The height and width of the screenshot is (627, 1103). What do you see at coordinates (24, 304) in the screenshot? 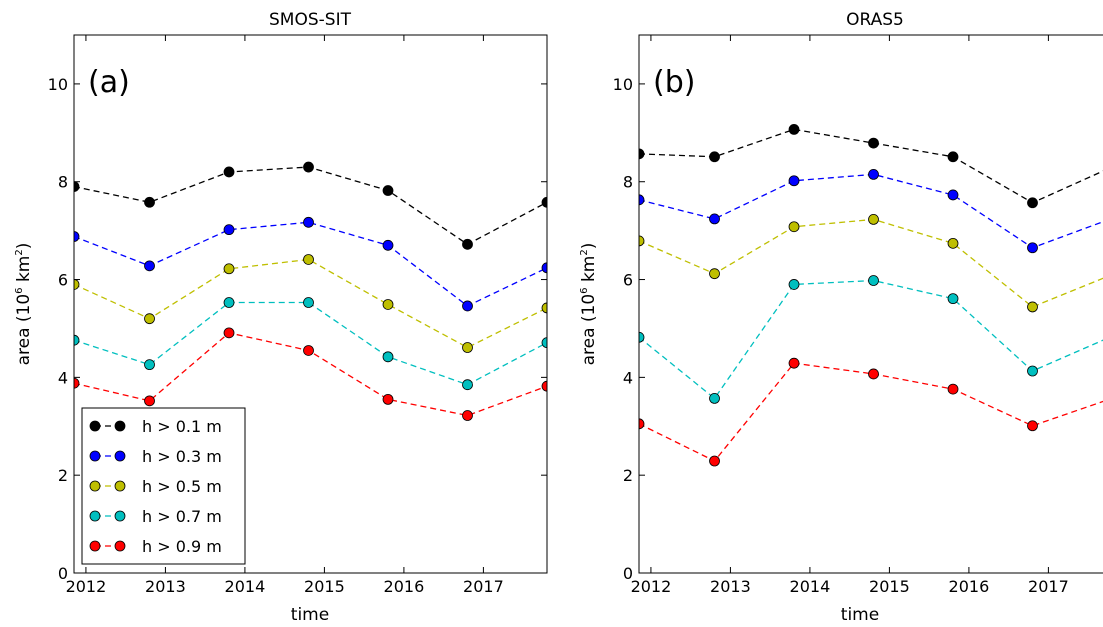
I see `y-axis-label-a: area (106 km2)` at bounding box center [24, 304].